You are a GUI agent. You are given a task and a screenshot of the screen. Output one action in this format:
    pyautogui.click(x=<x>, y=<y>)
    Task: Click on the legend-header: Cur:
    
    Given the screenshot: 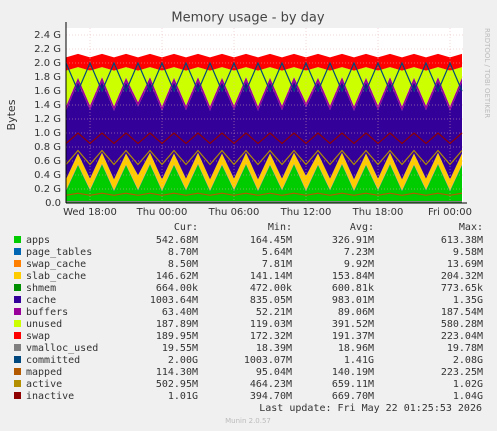 What is the action you would take?
    pyautogui.click(x=186, y=227)
    